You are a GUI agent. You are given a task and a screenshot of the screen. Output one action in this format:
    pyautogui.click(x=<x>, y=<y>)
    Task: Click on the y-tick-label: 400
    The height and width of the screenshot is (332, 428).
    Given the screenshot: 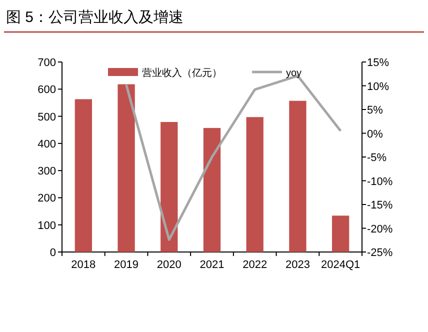 What is the action you would take?
    pyautogui.click(x=47, y=144)
    